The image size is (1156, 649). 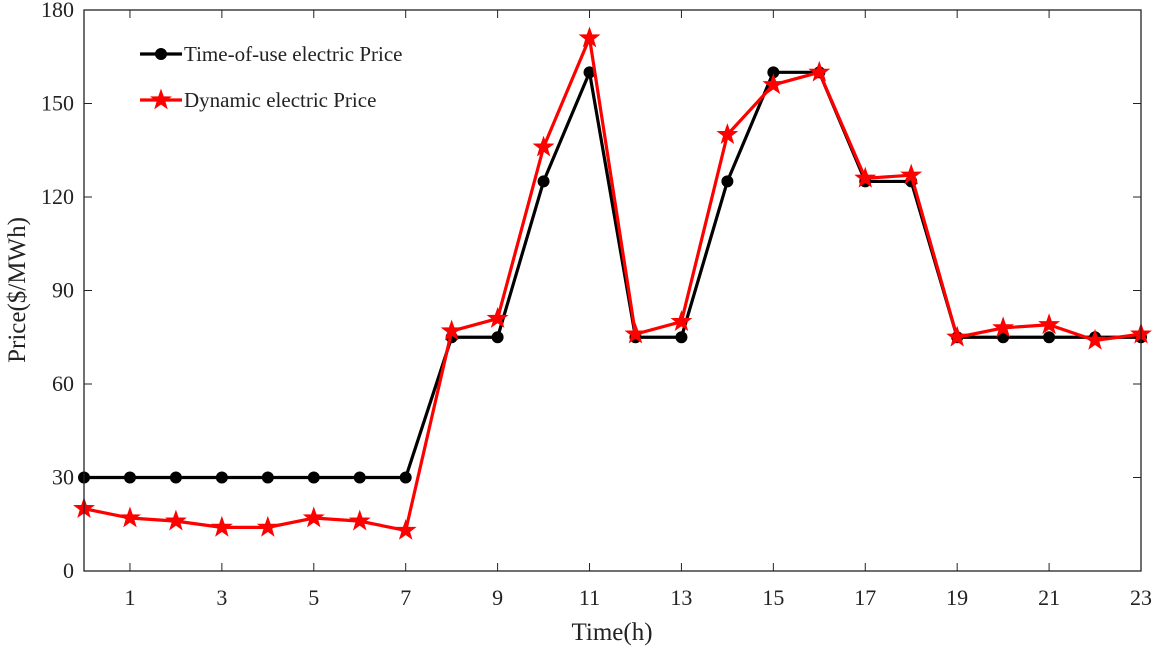 What do you see at coordinates (773, 597) in the screenshot?
I see `x-tick-label: 15` at bounding box center [773, 597].